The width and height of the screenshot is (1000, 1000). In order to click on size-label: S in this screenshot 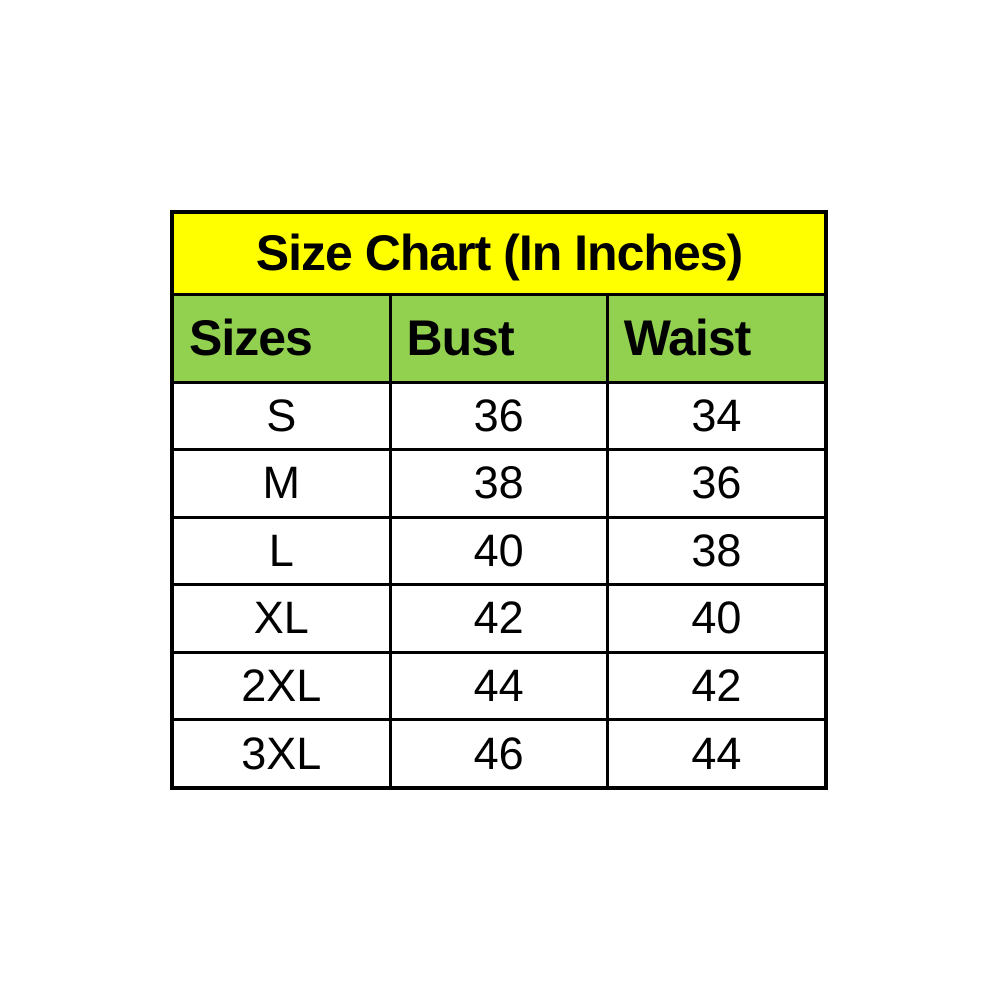, I will do `click(281, 416)`.